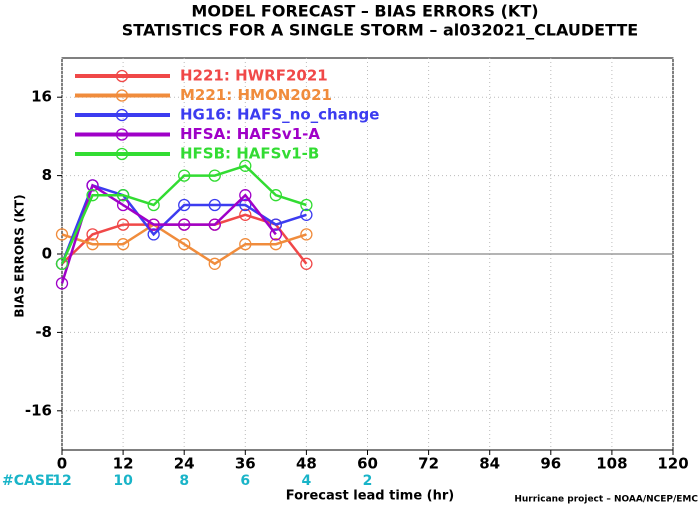 Image resolution: width=700 pixels, height=506 pixels. What do you see at coordinates (47, 254) in the screenshot?
I see `y-tick-label: 0` at bounding box center [47, 254].